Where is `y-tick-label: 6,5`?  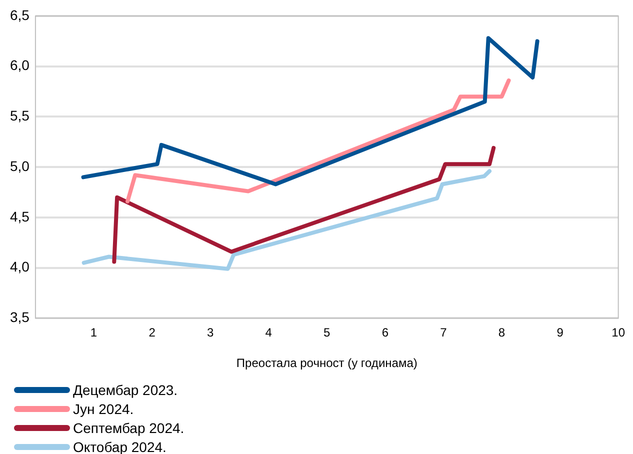 y-tick-label: 6,5 is located at coordinates (20, 14).